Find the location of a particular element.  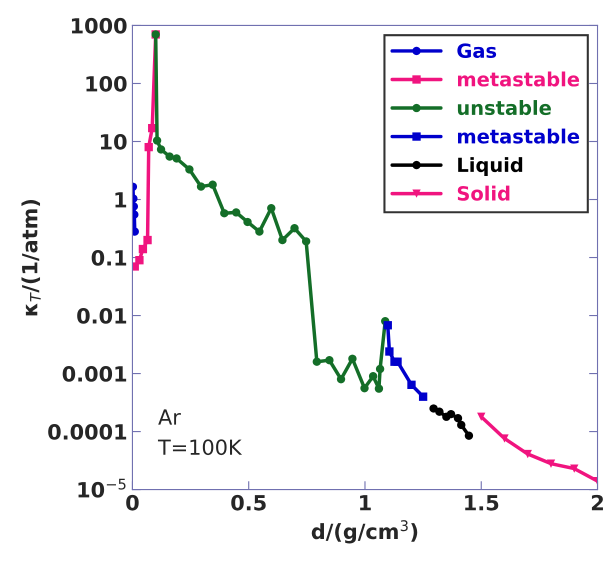

y-tick-label: 10$^{−5}$ is located at coordinates (102, 488).